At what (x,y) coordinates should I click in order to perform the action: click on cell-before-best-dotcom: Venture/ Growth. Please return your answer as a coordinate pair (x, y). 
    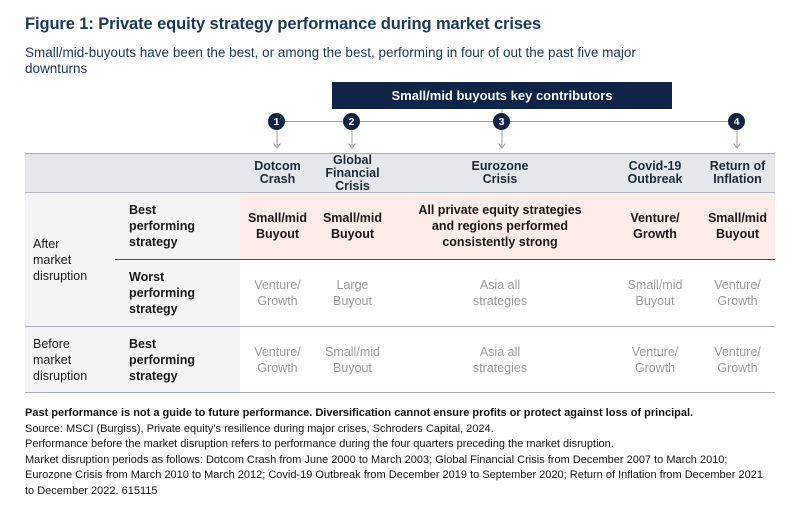
    Looking at the image, I should click on (277, 359).